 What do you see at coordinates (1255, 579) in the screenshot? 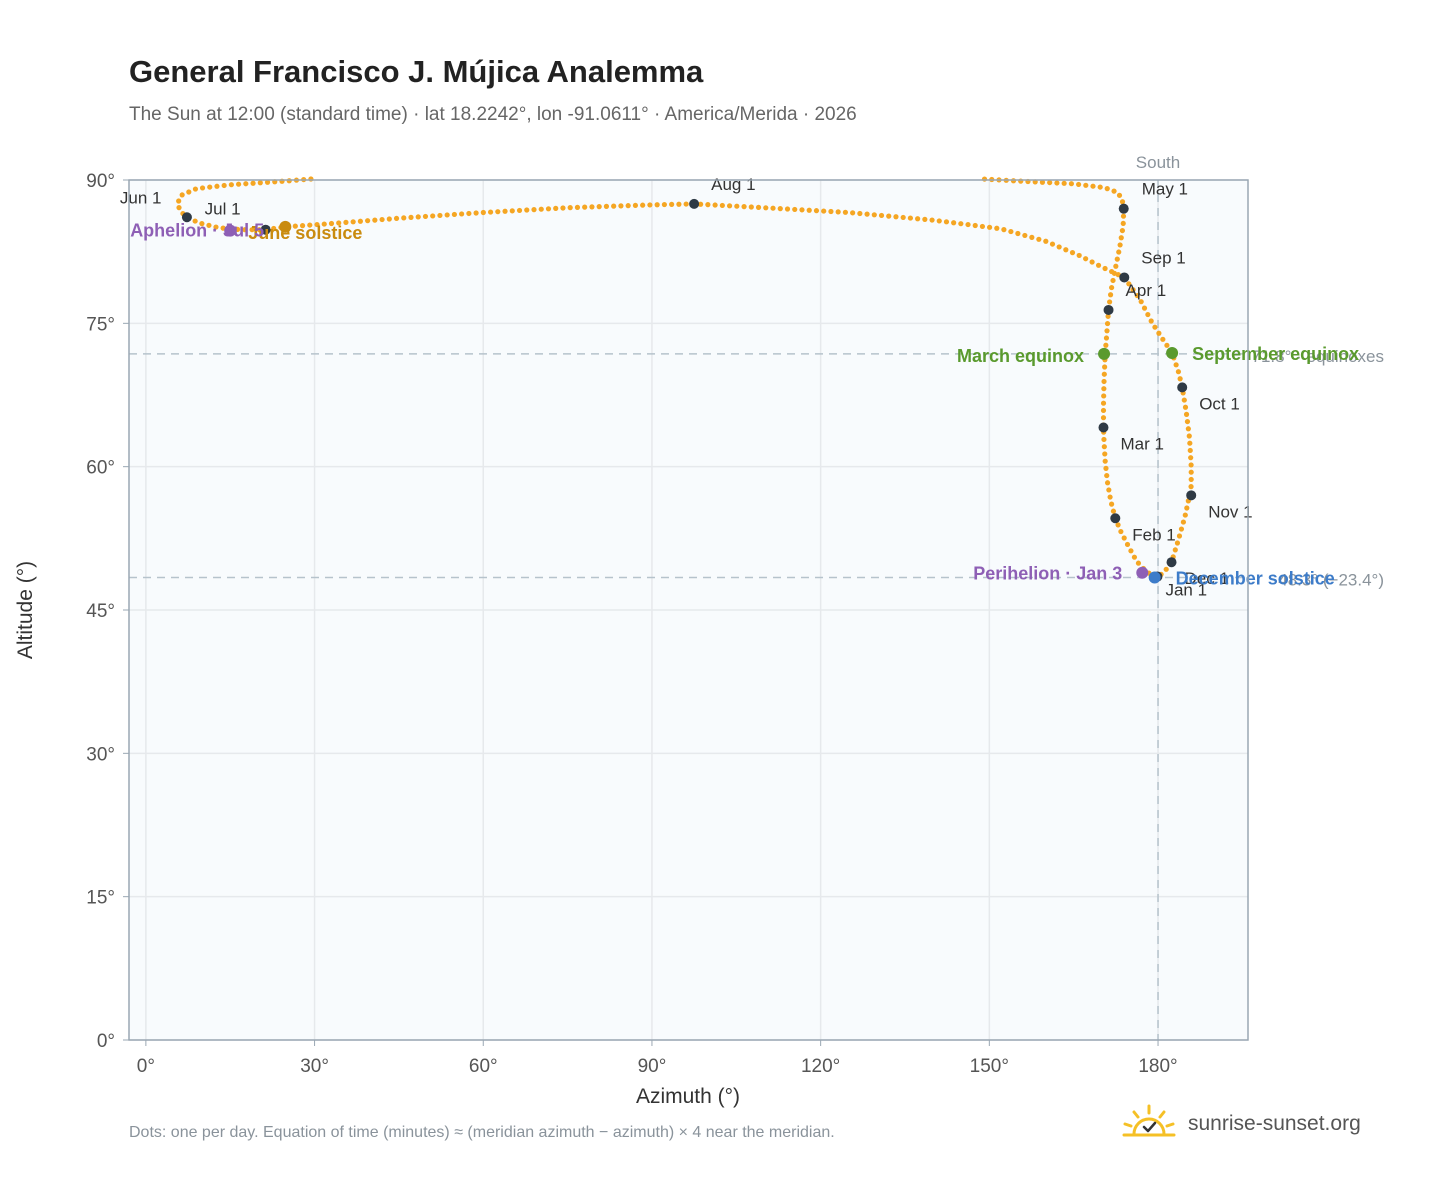
I see `event-label: December solstice` at bounding box center [1255, 579].